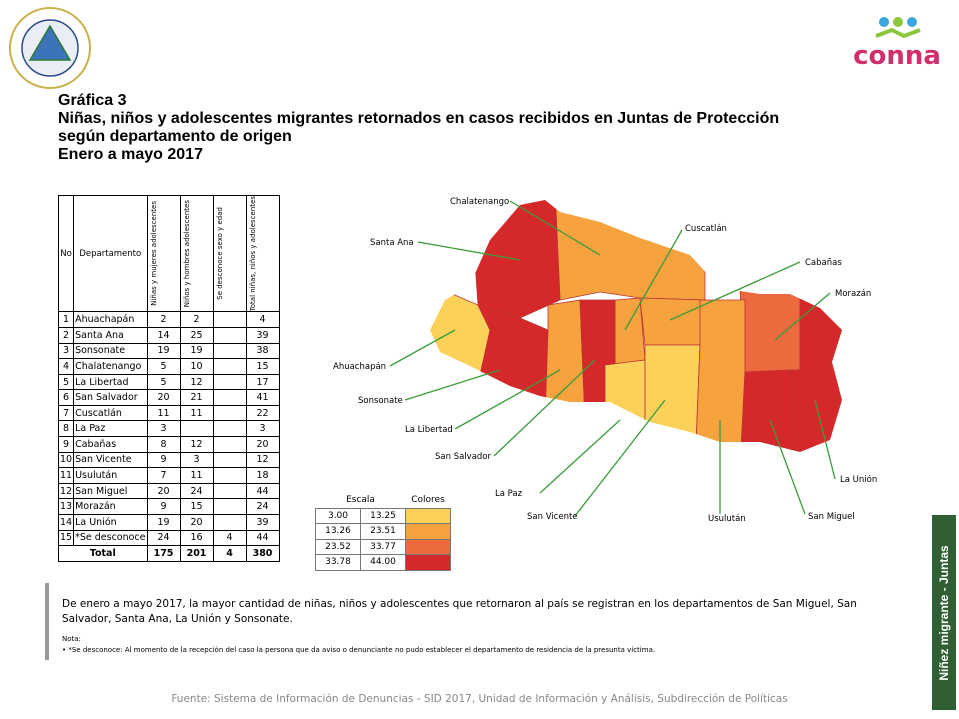 This screenshot has height=719, width=959. I want to click on department-label: Chalatenango, so click(479, 202).